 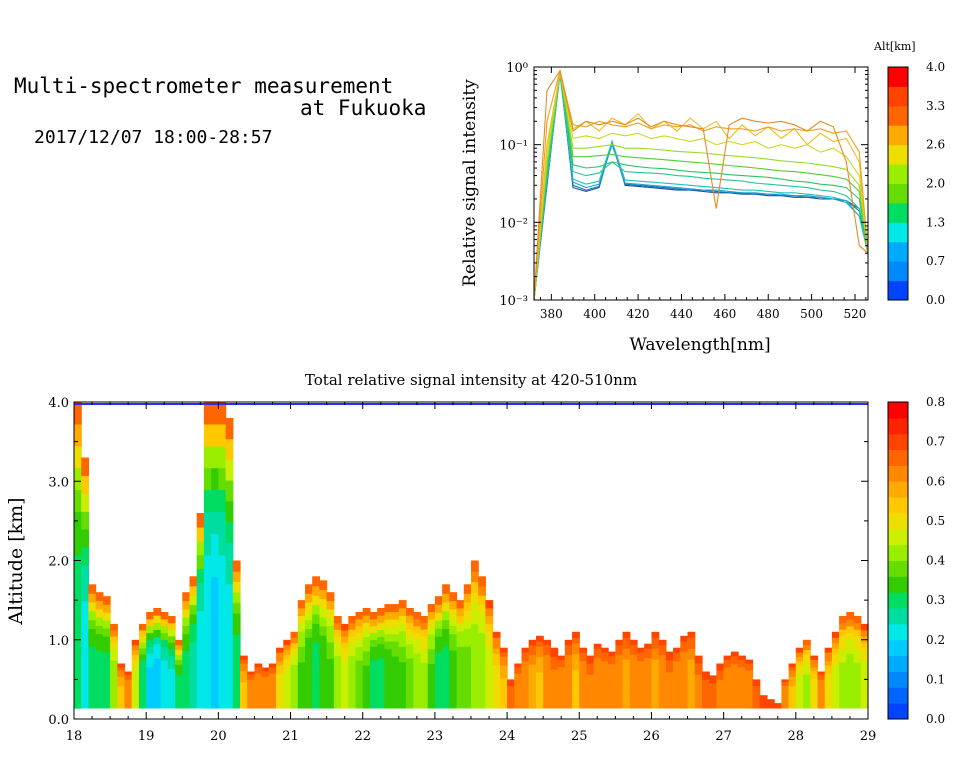 I want to click on altitude-colorbar-title: Alt[km], so click(x=894, y=46).